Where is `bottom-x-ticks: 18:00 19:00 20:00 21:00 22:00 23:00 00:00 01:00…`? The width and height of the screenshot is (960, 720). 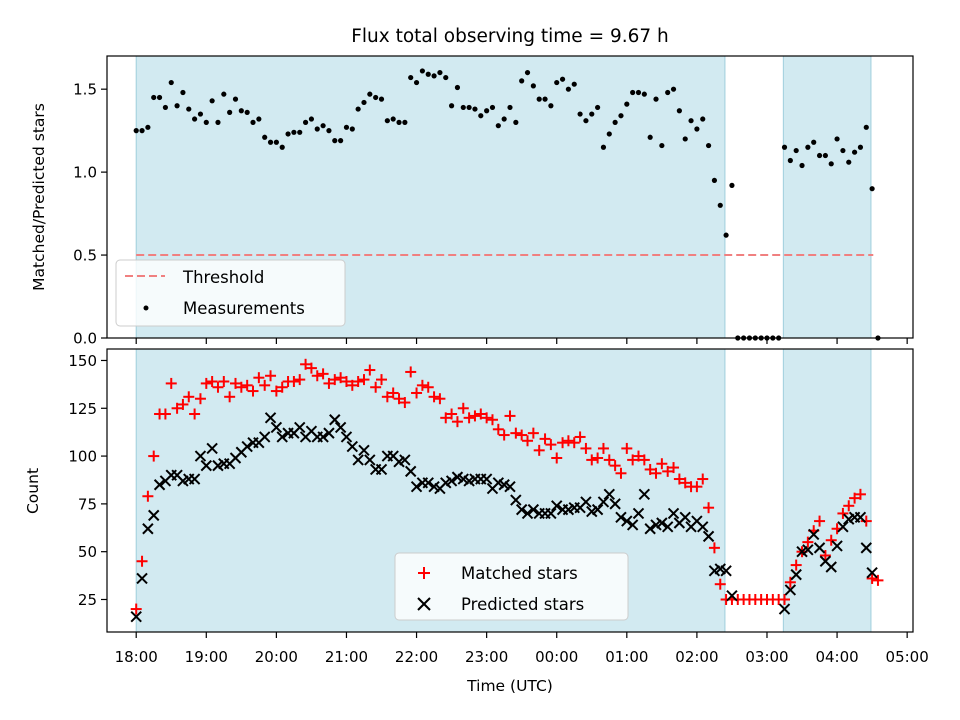
bottom-x-ticks: 18:00 19:00 20:00 21:00 22:00 23:00 00:00 01:00… is located at coordinates (522, 649).